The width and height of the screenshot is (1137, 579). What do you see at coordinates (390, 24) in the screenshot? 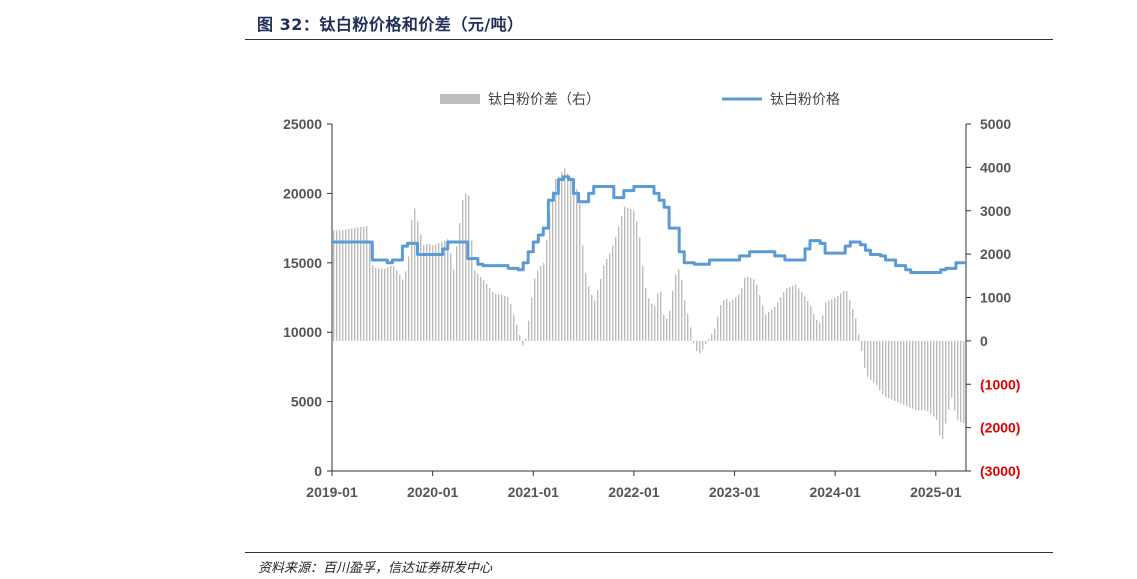
I see `chart-title: 图 32：钛白粉价格和价差（元/吨）` at bounding box center [390, 24].